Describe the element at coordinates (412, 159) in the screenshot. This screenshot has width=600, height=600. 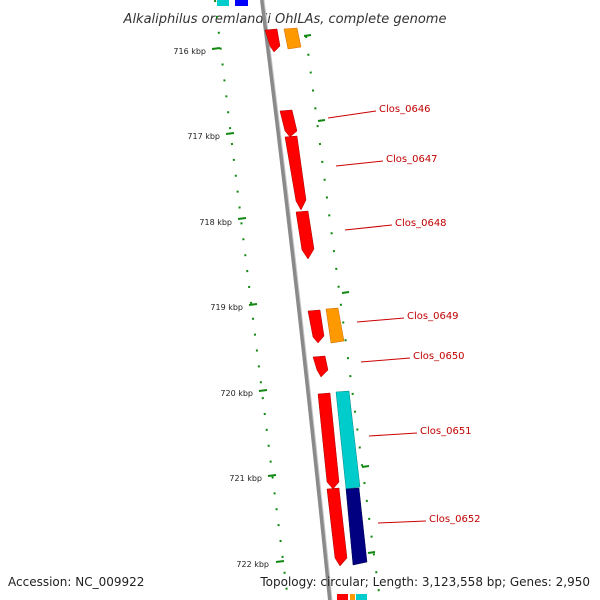
I see `gene-label-clos-0647: Clos_0647` at that location.